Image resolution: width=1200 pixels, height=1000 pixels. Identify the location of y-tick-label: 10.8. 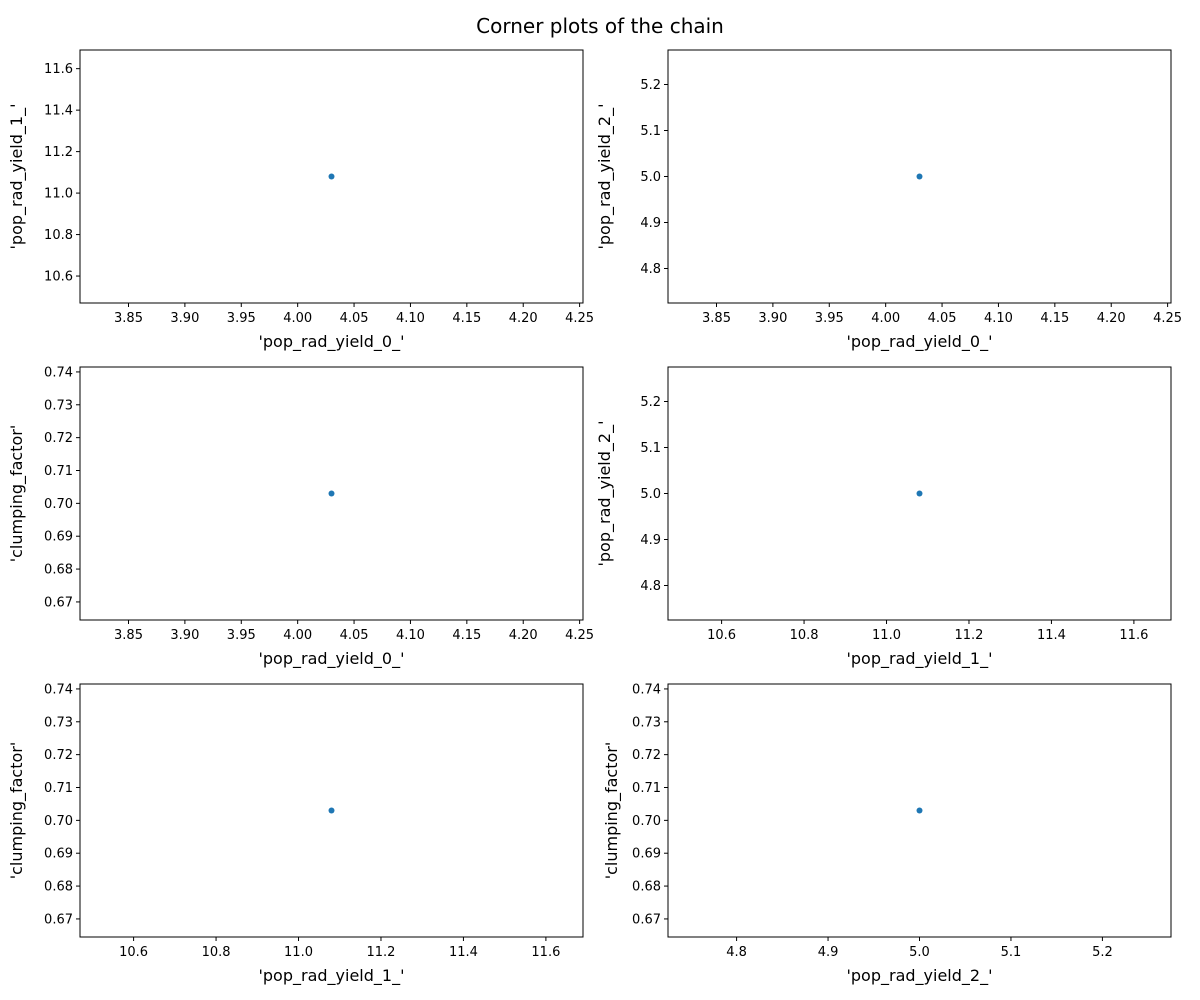
(58, 235).